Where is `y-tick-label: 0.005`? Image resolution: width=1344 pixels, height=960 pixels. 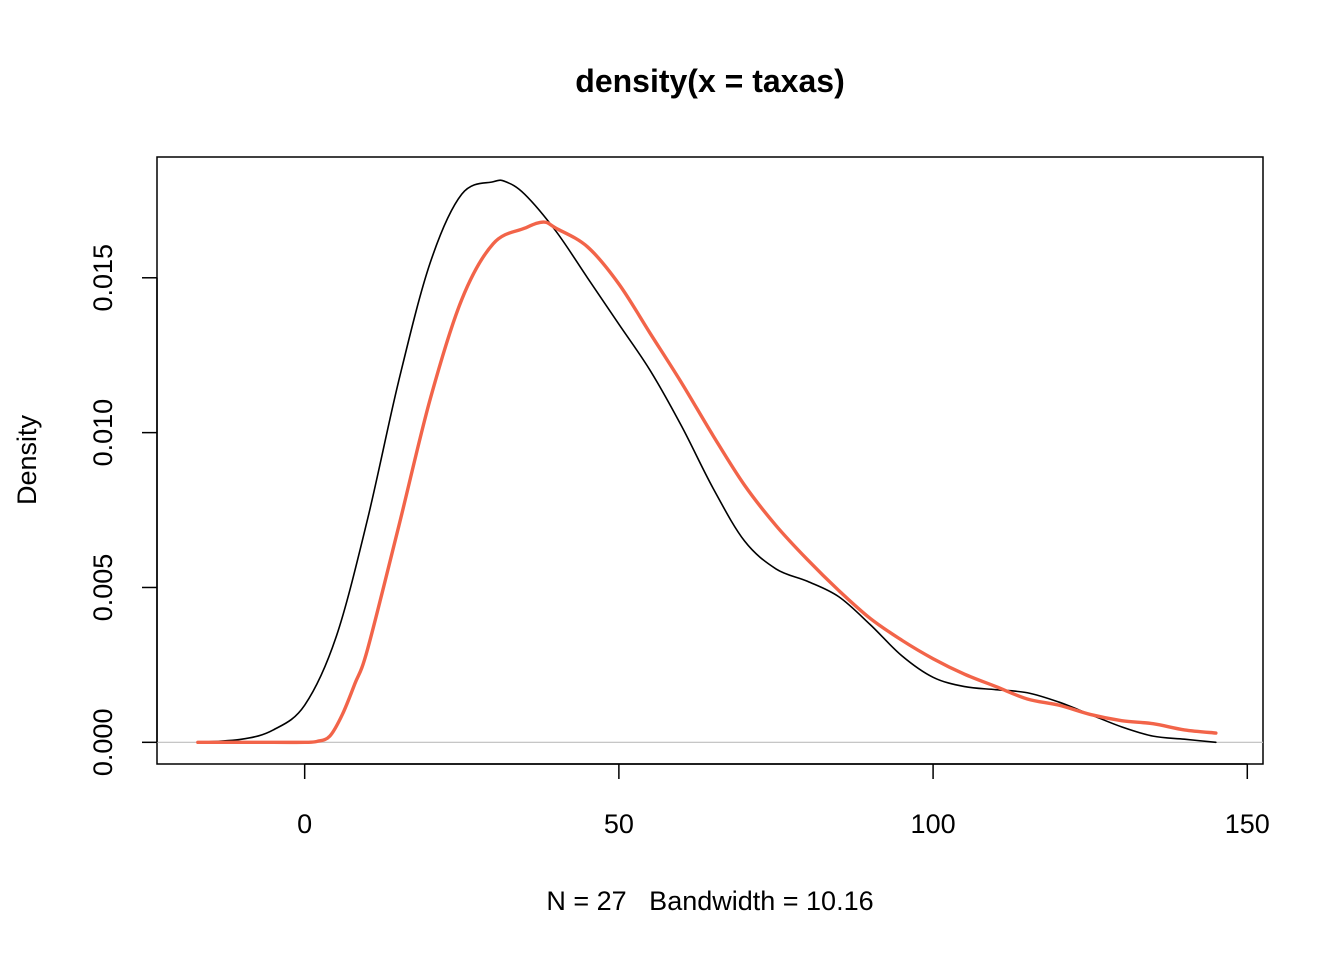 y-tick-label: 0.005 is located at coordinates (103, 588).